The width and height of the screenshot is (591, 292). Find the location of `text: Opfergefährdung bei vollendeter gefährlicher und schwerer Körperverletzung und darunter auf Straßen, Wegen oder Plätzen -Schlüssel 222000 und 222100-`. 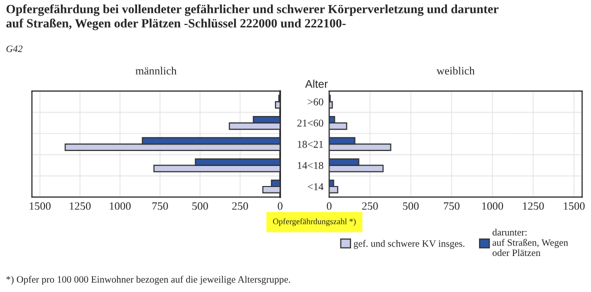

text: Opfergefährdung bei vollendeter gefährlicher und schwerer Körperverletzung und darunter auf Straßen, Wegen oder Plätzen -Schlüssel 222000 und 222100- is located at coordinates (252, 17).